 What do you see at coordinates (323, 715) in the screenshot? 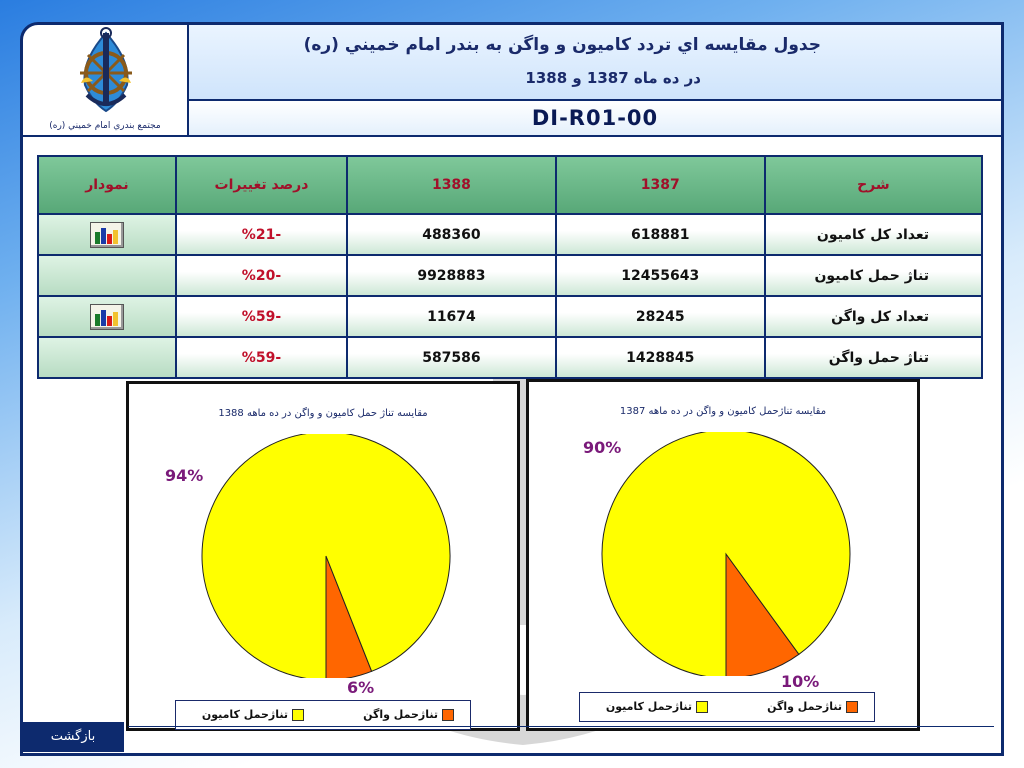
I see `pie-legend-1388: تناژحمل كاميون تناژحمل واگن` at bounding box center [323, 715].